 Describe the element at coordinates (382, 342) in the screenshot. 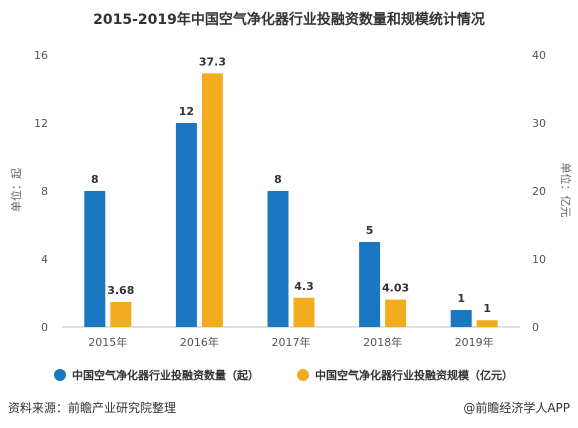

I see `x-tick-label: 2018年` at that location.